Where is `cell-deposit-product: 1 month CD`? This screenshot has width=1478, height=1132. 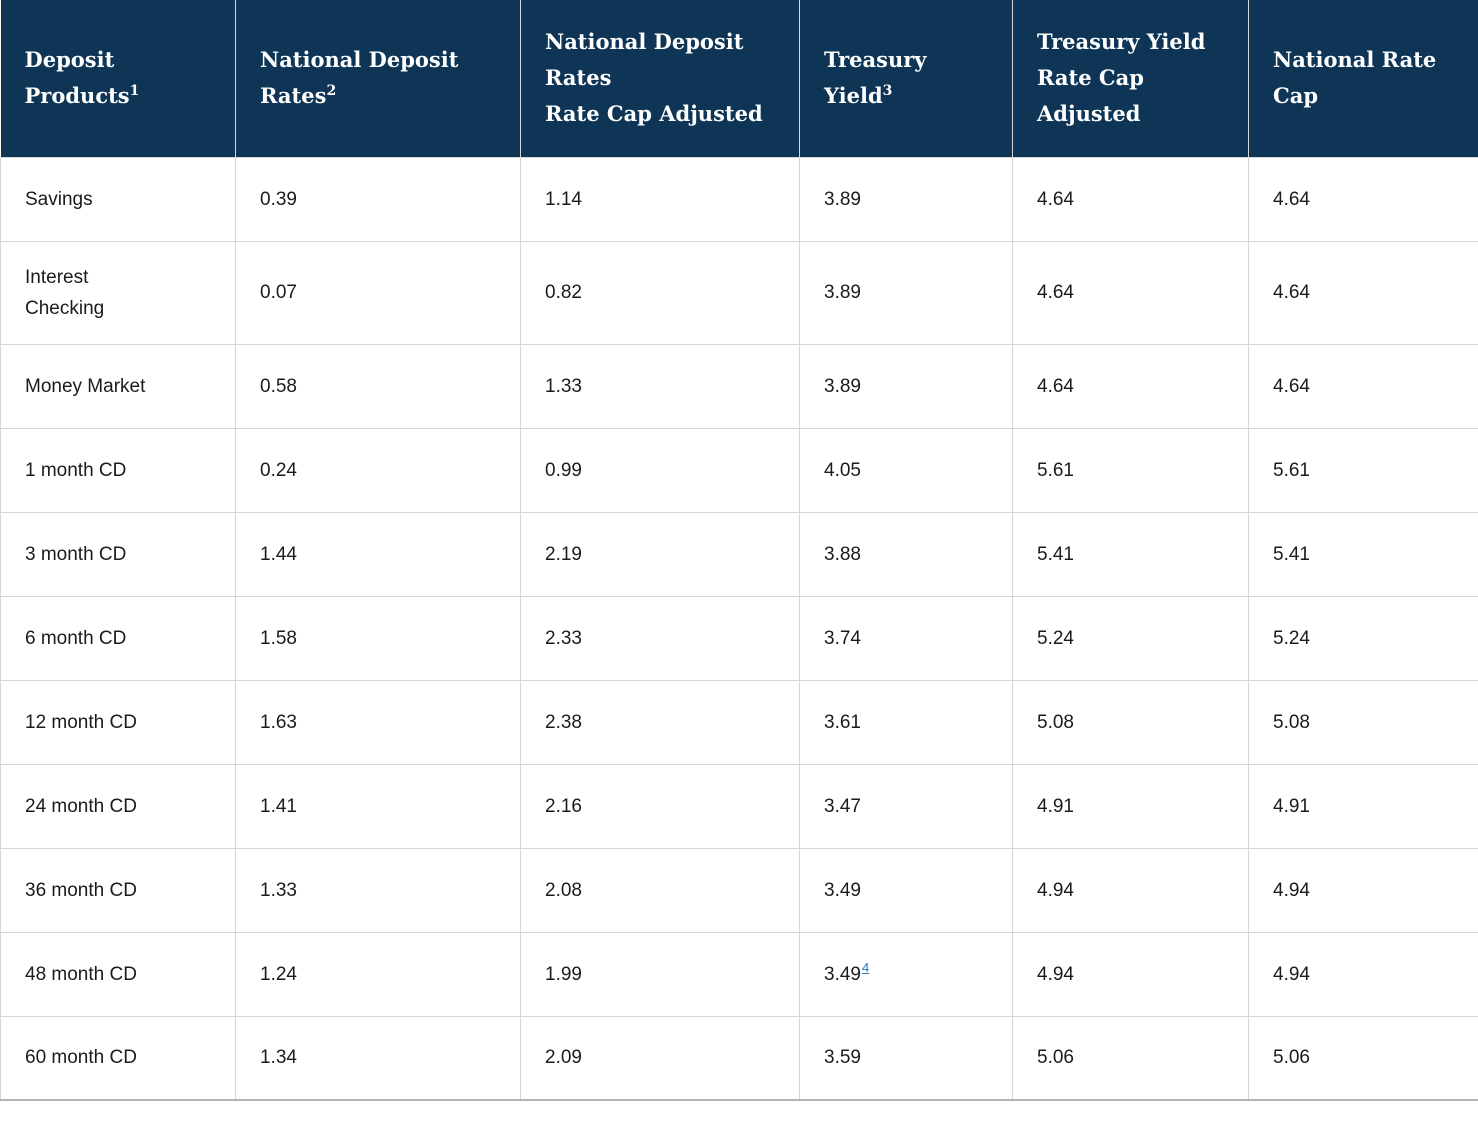 cell-deposit-product: 1 month CD is located at coordinates (118, 470).